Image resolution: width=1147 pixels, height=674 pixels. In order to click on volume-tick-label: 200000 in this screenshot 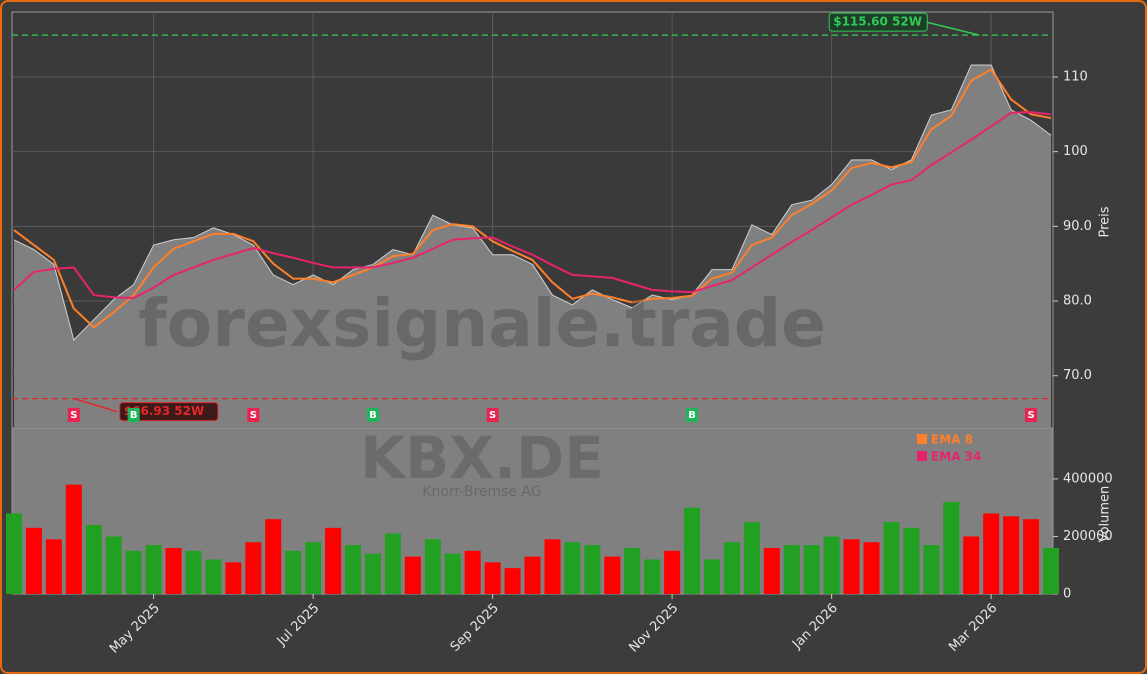, I will do `click(1088, 536)`.